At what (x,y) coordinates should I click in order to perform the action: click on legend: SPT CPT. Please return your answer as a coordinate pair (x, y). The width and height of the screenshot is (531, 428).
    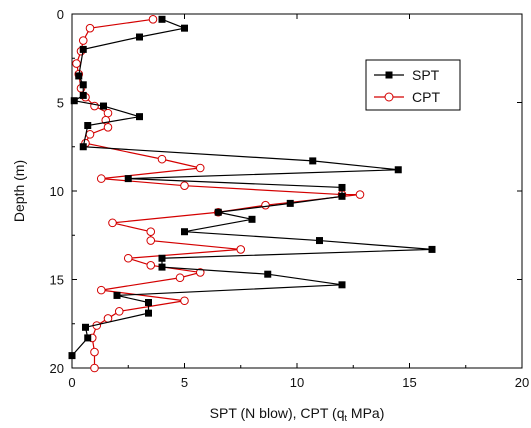
    Looking at the image, I should click on (413, 85).